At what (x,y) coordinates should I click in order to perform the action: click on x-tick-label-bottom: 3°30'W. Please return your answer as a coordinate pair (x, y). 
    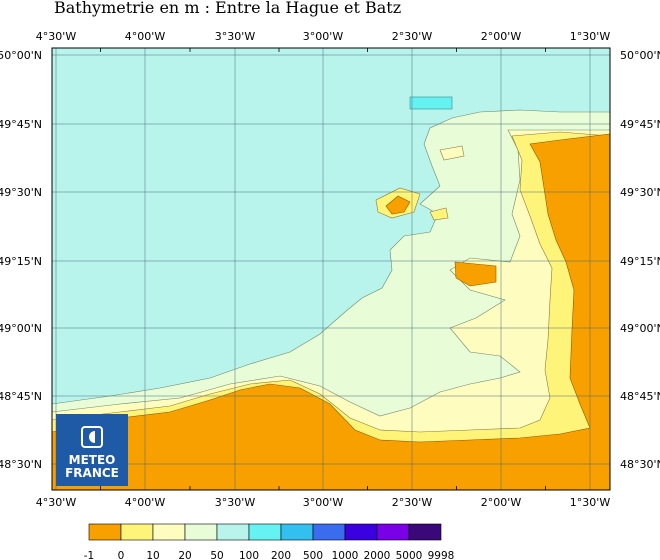
    Looking at the image, I should click on (235, 502).